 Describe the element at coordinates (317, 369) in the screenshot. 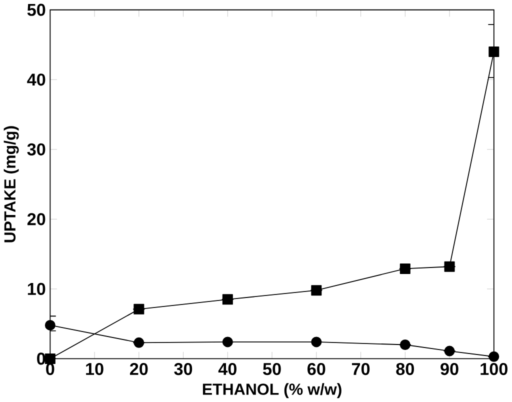

I see `x-tick-label: 60` at that location.